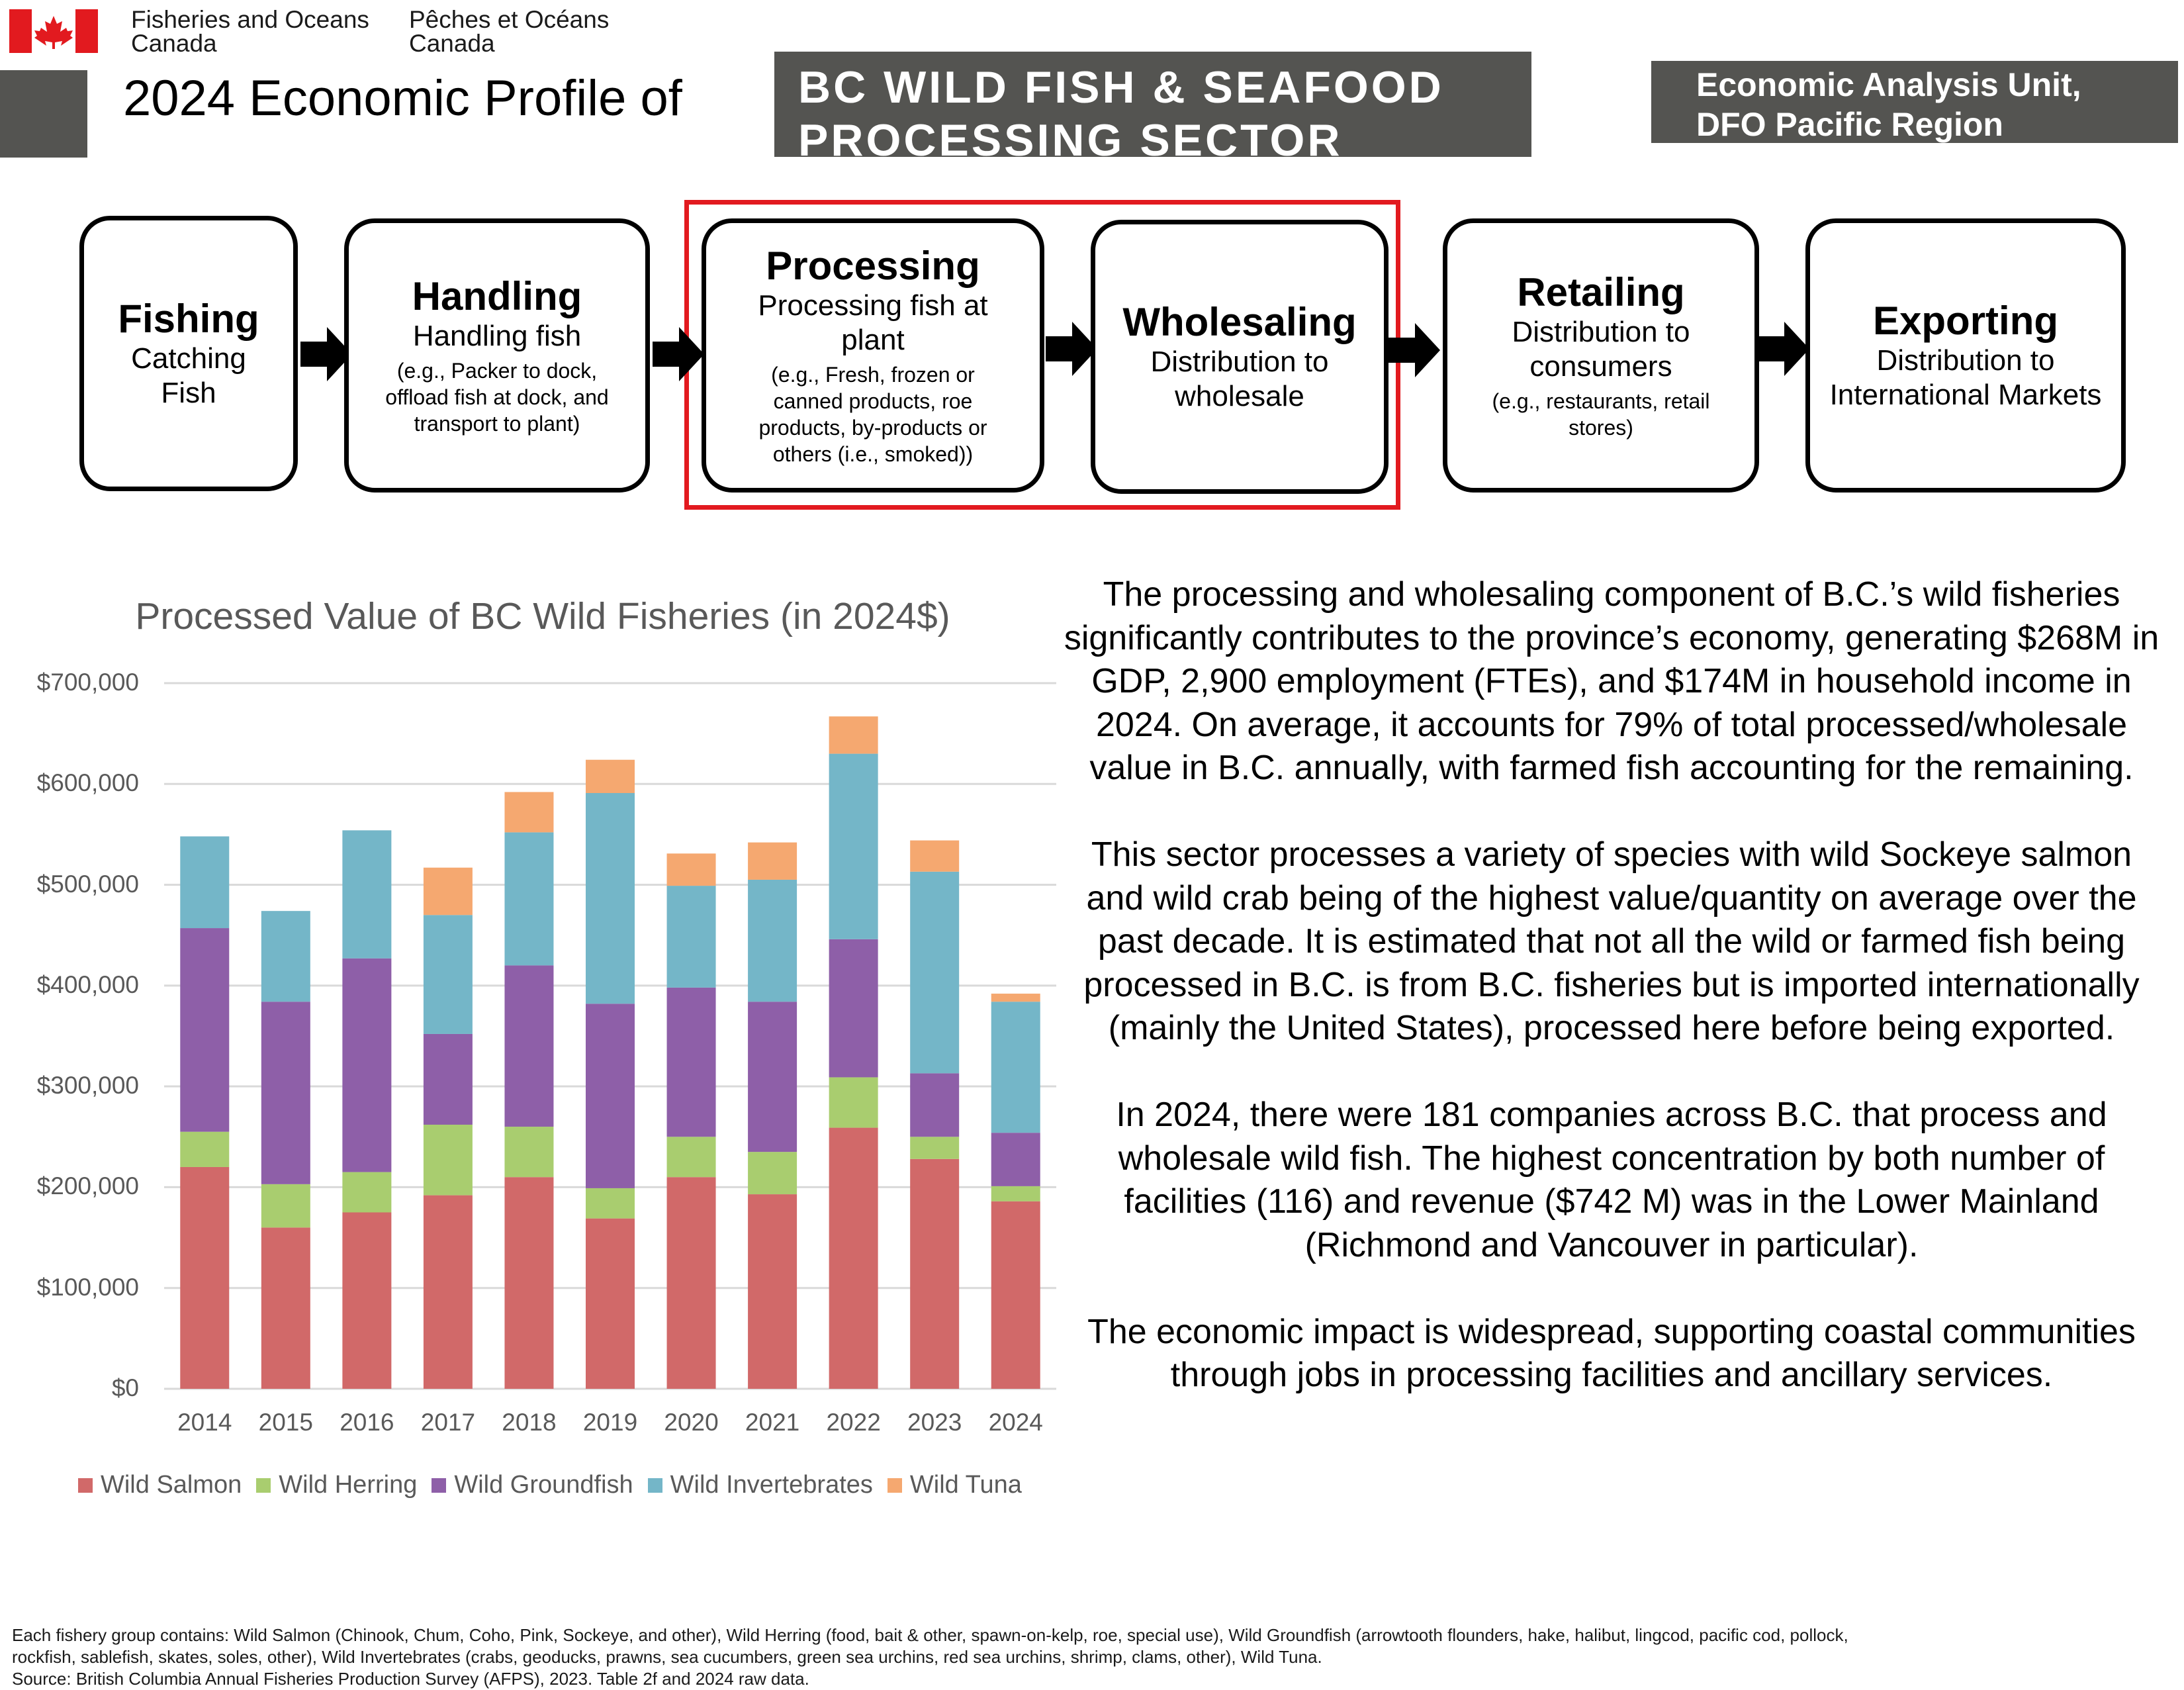 Image resolution: width=2184 pixels, height=1690 pixels. Describe the element at coordinates (204, 1423) in the screenshot. I see `x-tick-label: 2014` at that location.